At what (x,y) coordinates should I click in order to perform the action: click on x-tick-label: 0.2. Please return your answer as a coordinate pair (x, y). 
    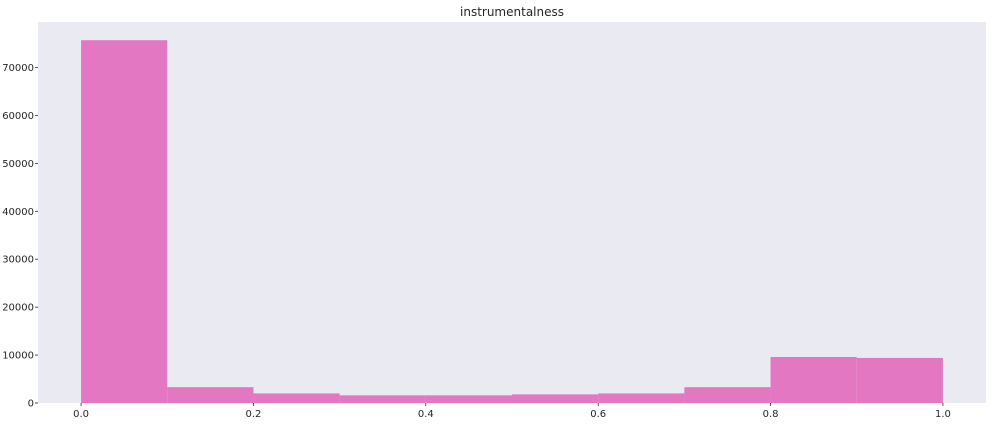
    Looking at the image, I should click on (254, 414).